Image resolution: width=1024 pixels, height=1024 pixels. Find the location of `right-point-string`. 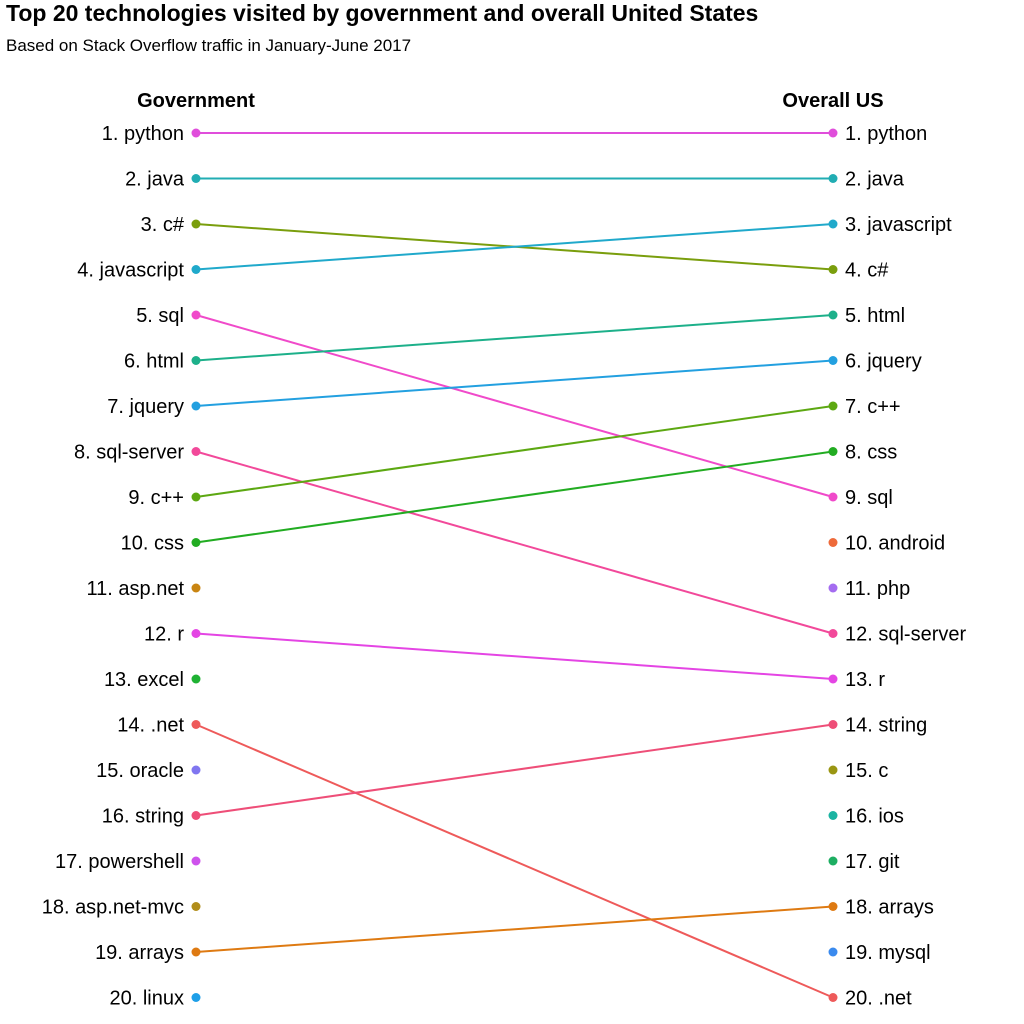

right-point-string is located at coordinates (833, 724).